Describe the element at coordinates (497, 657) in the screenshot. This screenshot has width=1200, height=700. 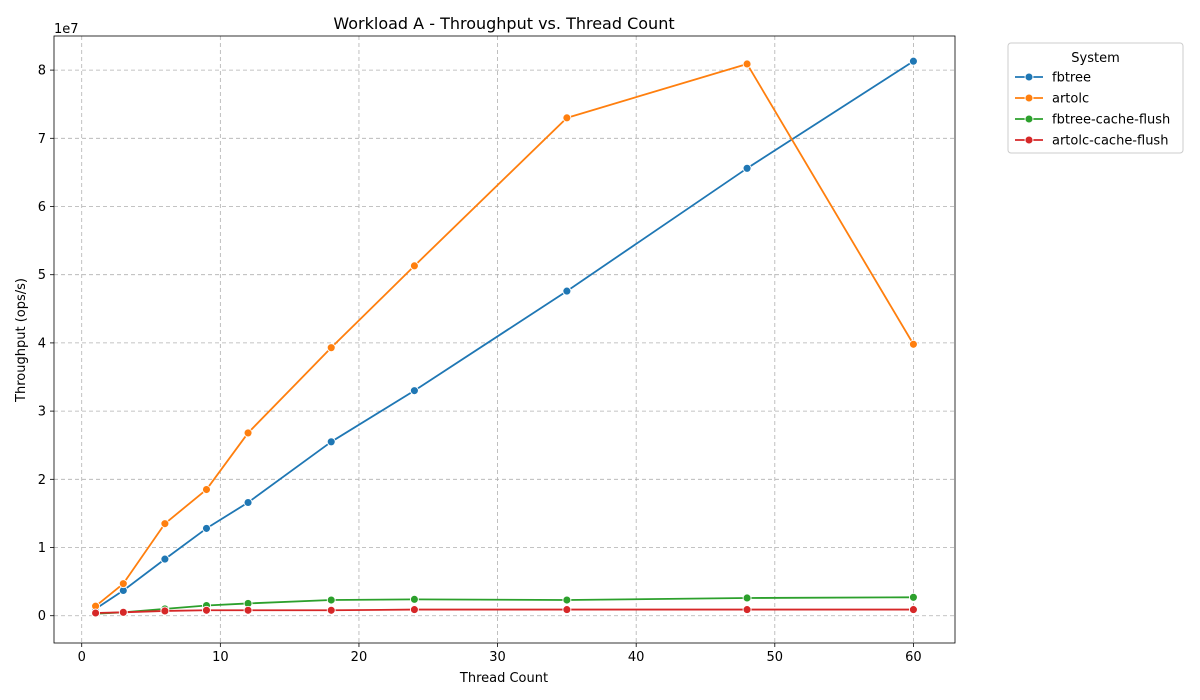
I see `x-tick-label: 30` at that location.